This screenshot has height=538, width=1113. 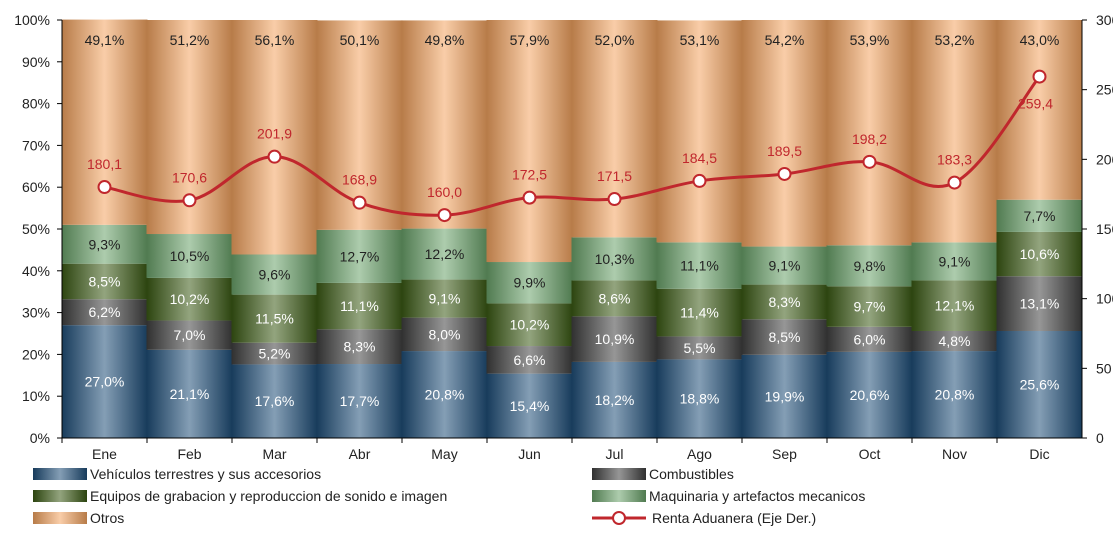 I want to click on right-tick-label: 100, so click(x=1104, y=299).